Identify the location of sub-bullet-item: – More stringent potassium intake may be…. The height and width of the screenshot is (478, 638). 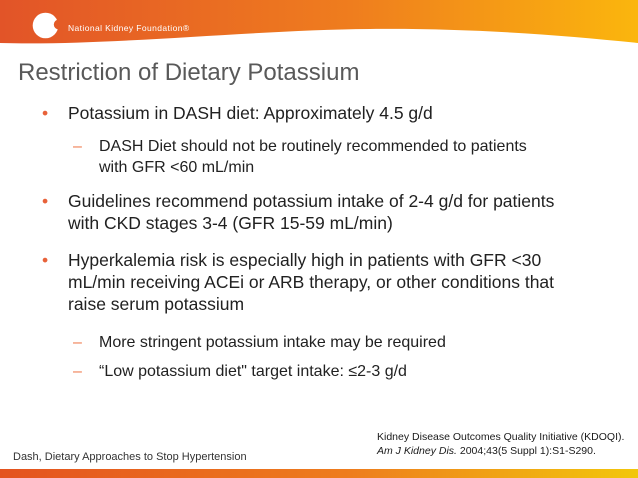
(307, 342).